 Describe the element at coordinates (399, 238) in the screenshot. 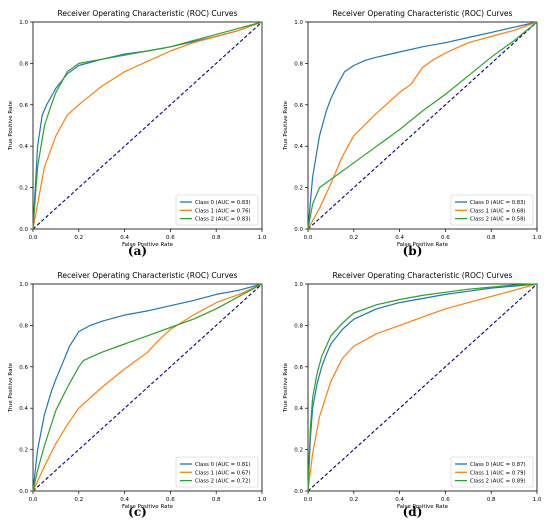

I see `x-tick-label-b: 0.4` at that location.